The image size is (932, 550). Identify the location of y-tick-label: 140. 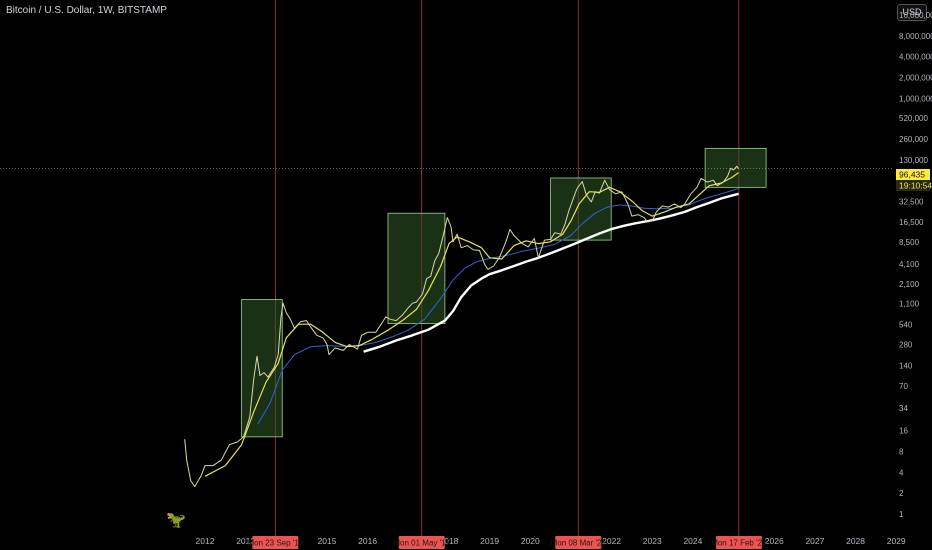
(906, 365).